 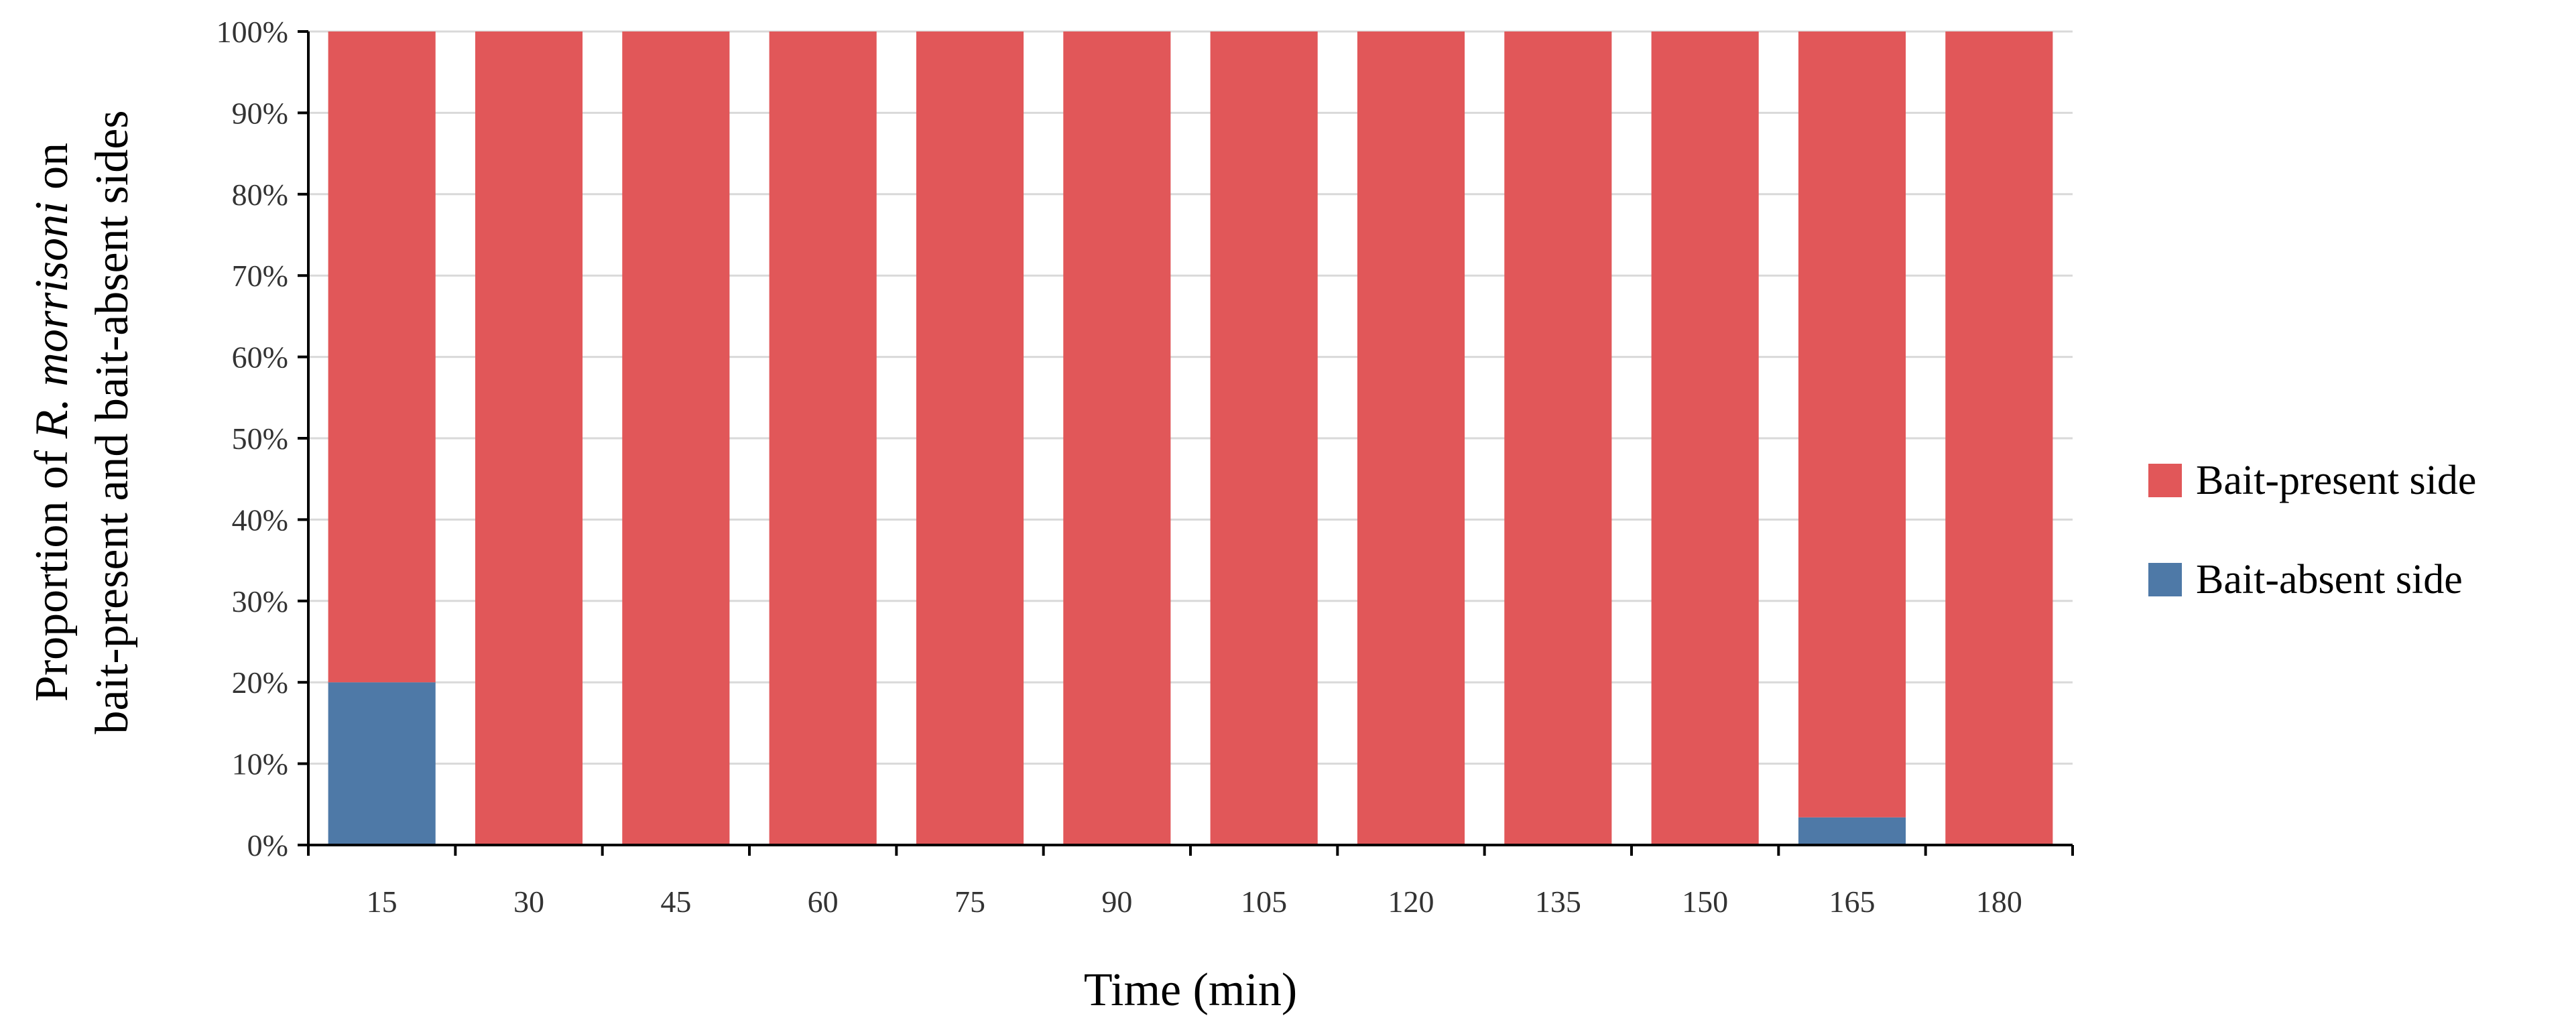 What do you see at coordinates (1999, 902) in the screenshot?
I see `x-tick-label: 180` at bounding box center [1999, 902].